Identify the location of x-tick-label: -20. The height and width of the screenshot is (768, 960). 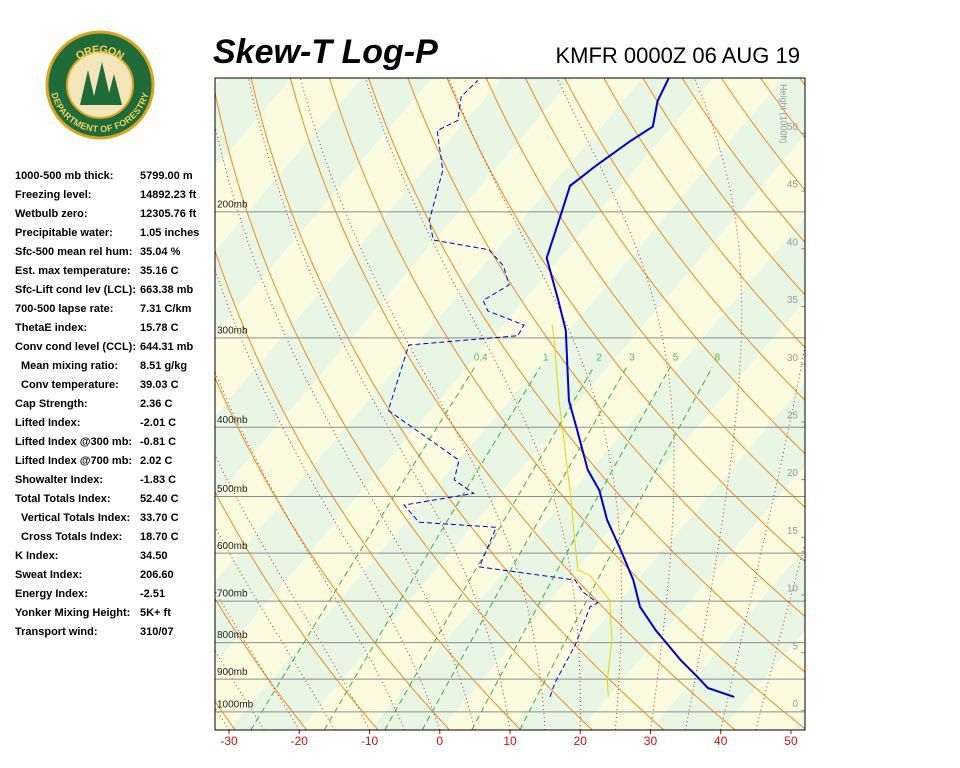
(300, 741).